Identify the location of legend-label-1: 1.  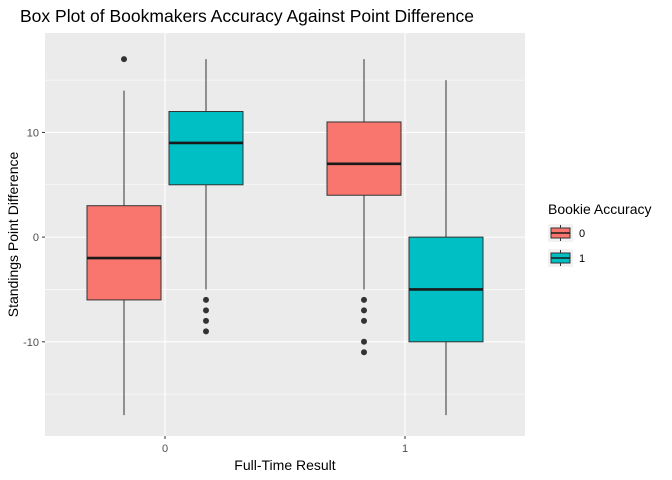
(582, 259).